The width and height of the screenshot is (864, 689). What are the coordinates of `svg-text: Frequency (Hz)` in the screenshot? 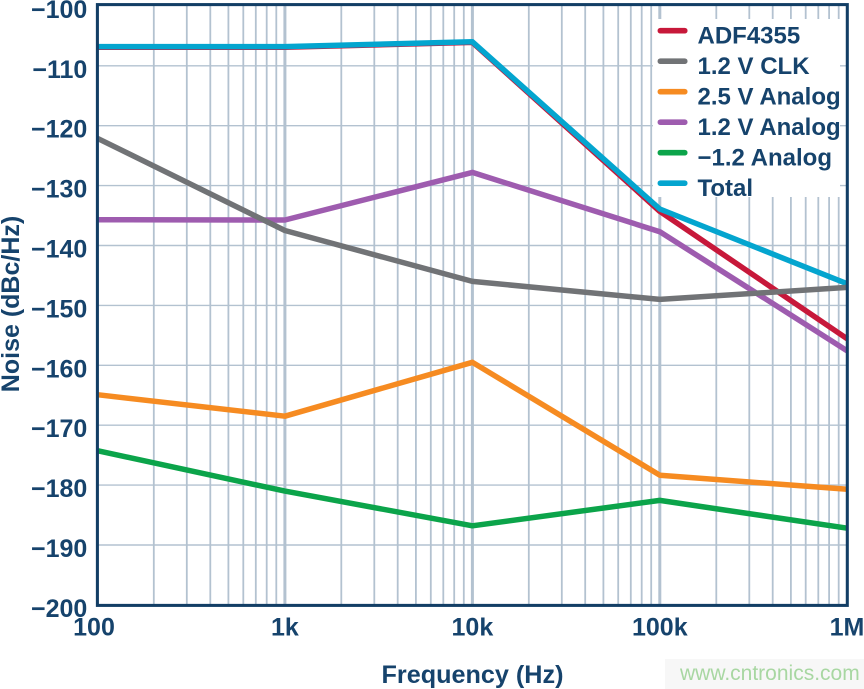 It's located at (473, 675).